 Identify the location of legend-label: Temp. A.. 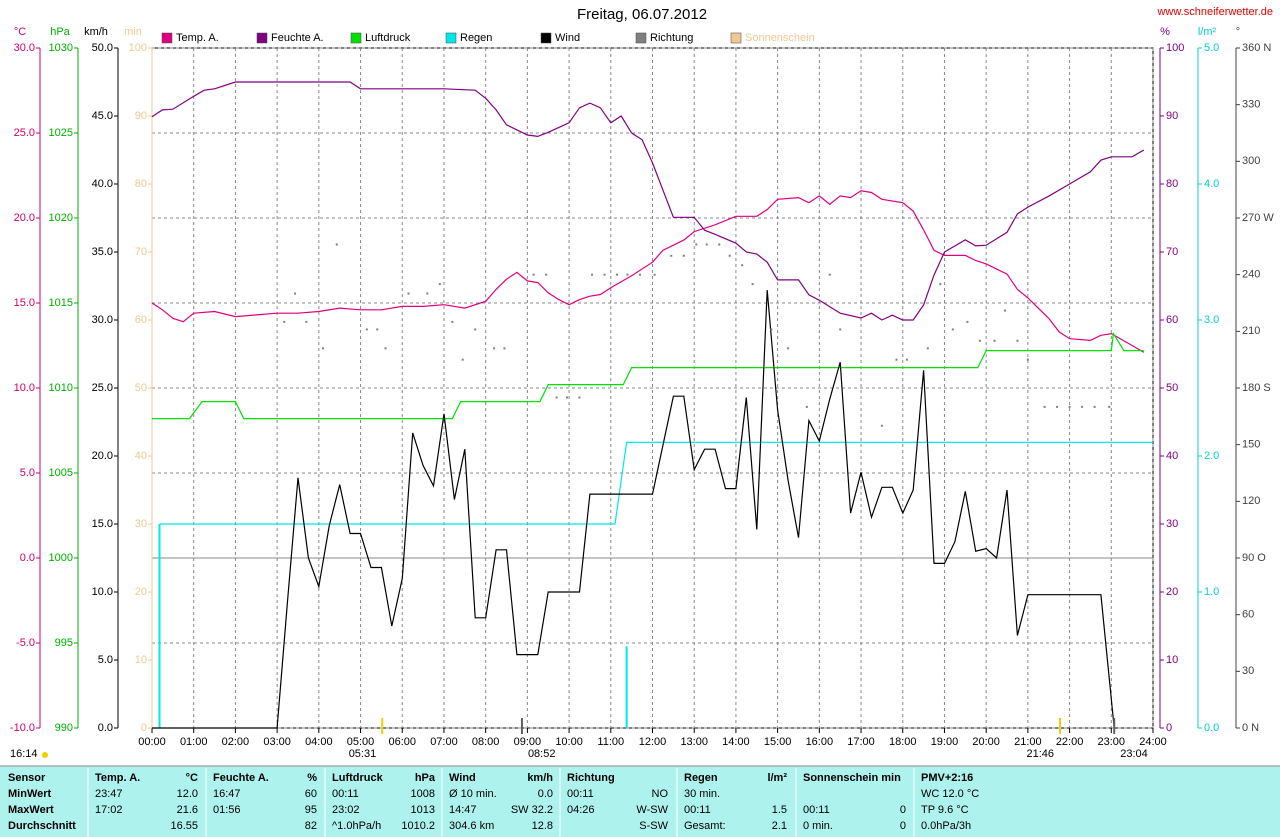
(197, 38).